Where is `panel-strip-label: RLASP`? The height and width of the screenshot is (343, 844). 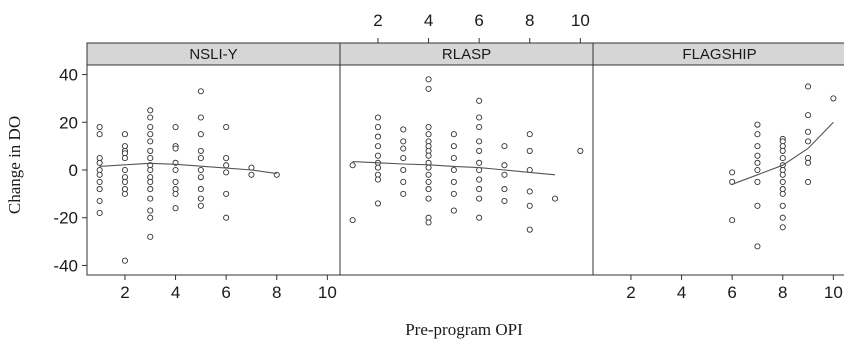 panel-strip-label: RLASP is located at coordinates (466, 54).